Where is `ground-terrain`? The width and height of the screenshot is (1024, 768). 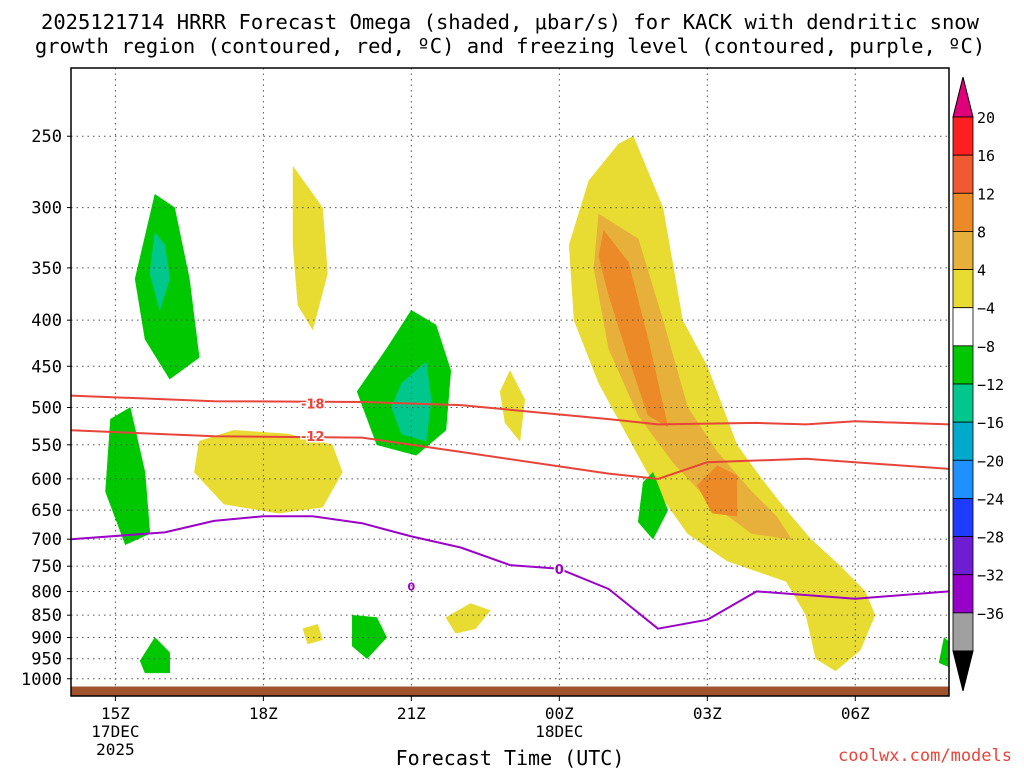
ground-terrain is located at coordinates (510, 691).